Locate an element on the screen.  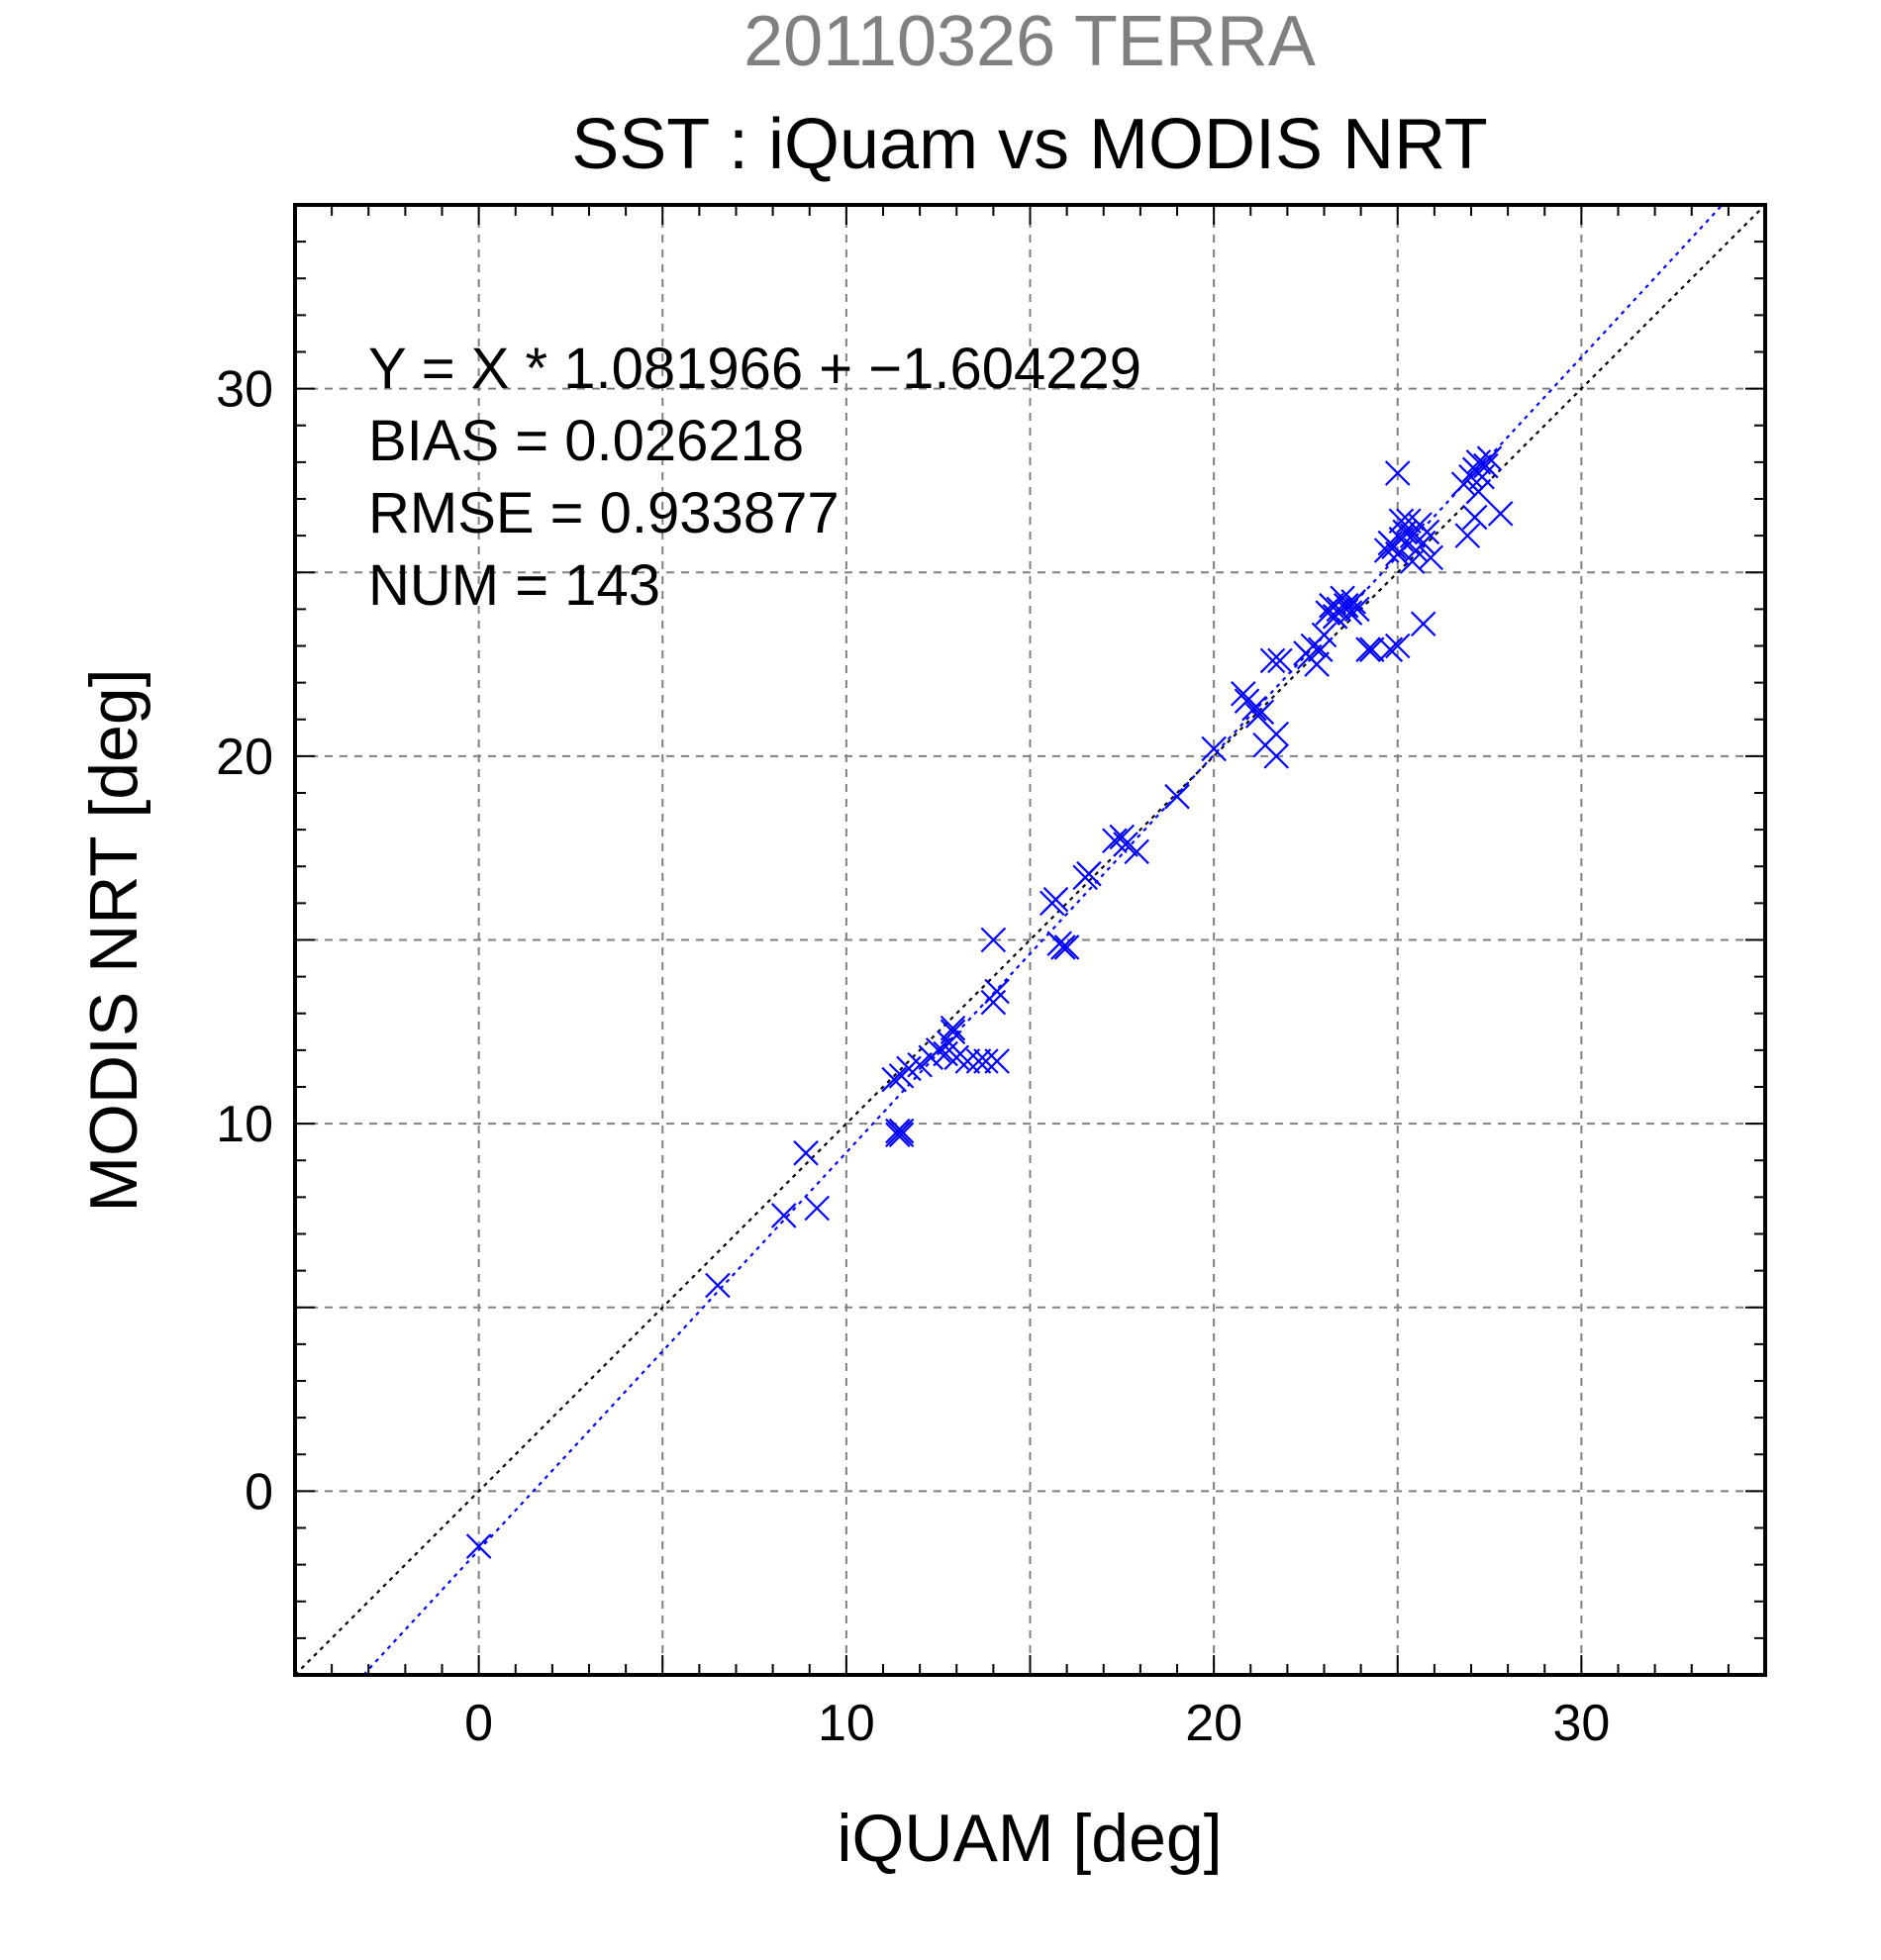
chart-title: SST : iQuam vs MODIS NRT is located at coordinates (1030, 144).